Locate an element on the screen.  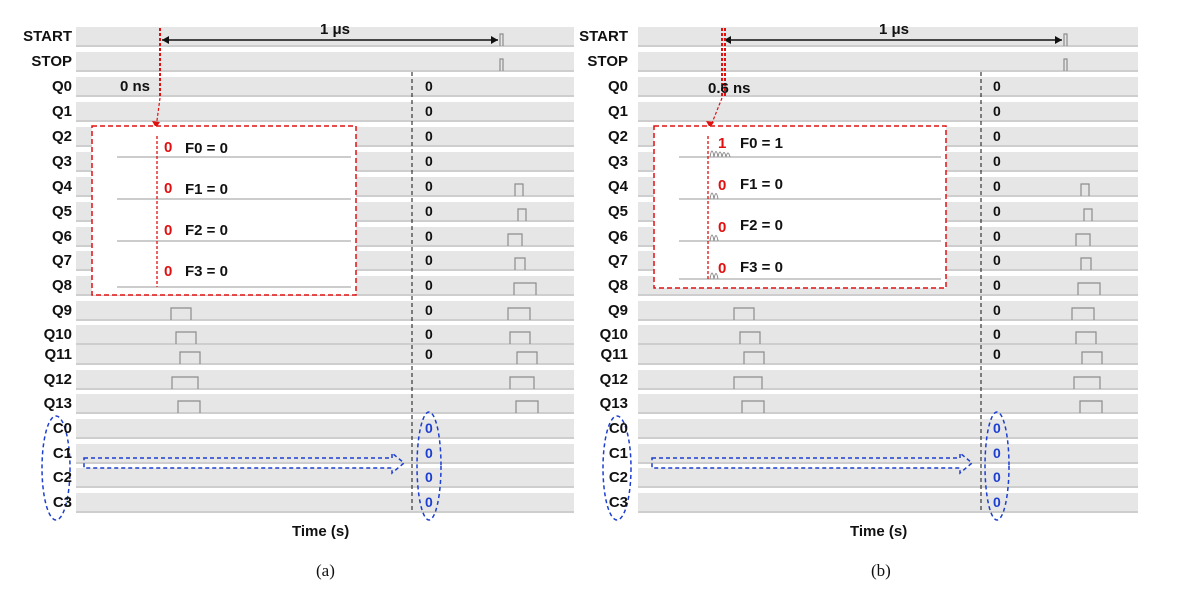
output-value-q5: 0 is located at coordinates (429, 211).